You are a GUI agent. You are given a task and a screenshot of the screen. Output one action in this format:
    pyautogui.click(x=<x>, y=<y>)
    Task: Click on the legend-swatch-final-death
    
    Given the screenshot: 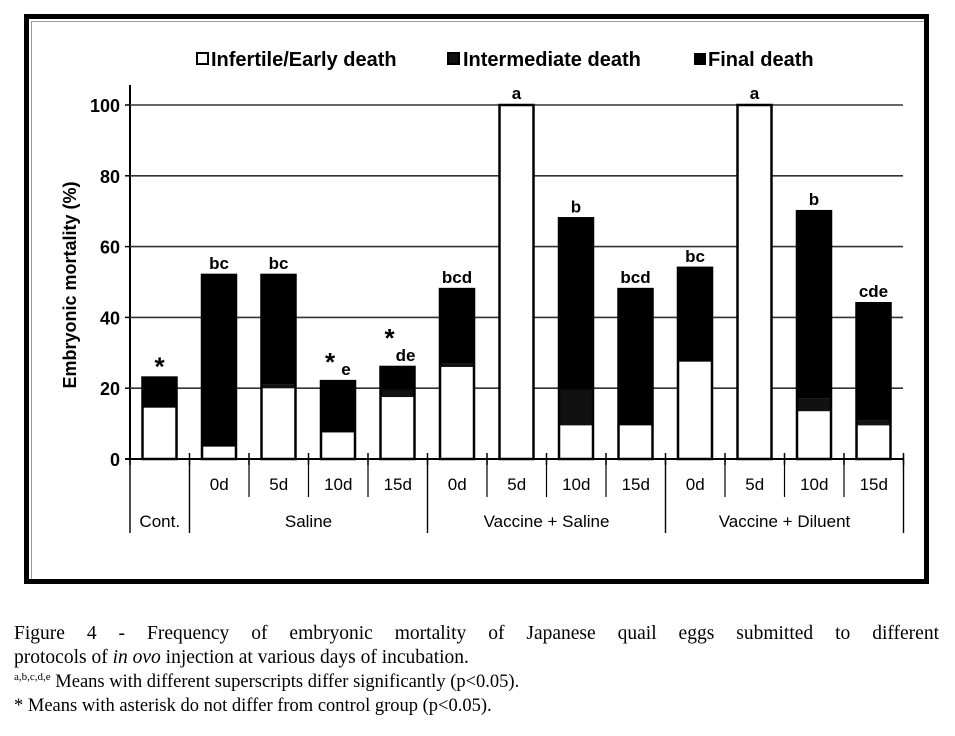 What is the action you would take?
    pyautogui.click(x=700, y=59)
    